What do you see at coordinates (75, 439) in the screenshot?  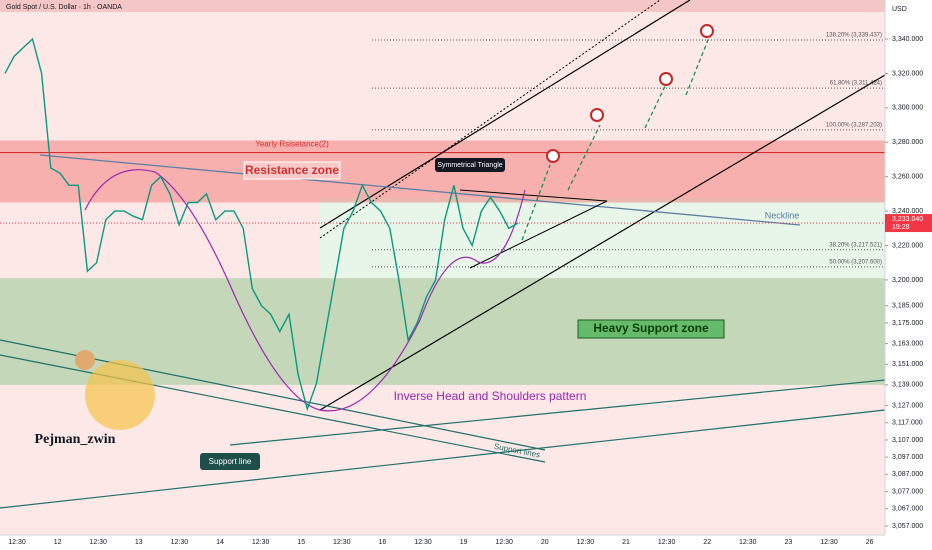 I see `author: Pejman_zwin` at bounding box center [75, 439].